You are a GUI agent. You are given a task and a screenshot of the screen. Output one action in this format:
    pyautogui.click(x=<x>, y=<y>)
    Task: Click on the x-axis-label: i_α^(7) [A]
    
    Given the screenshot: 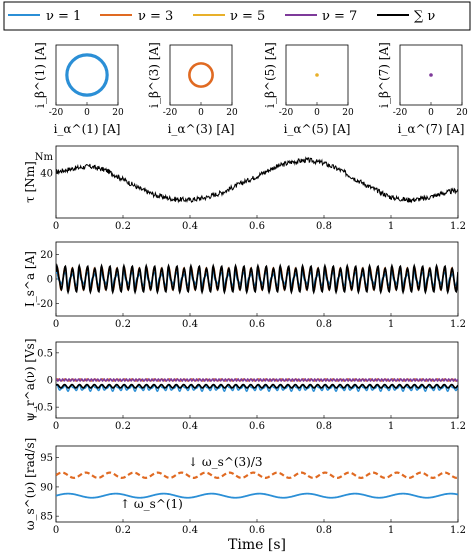 What is the action you would take?
    pyautogui.click(x=431, y=129)
    